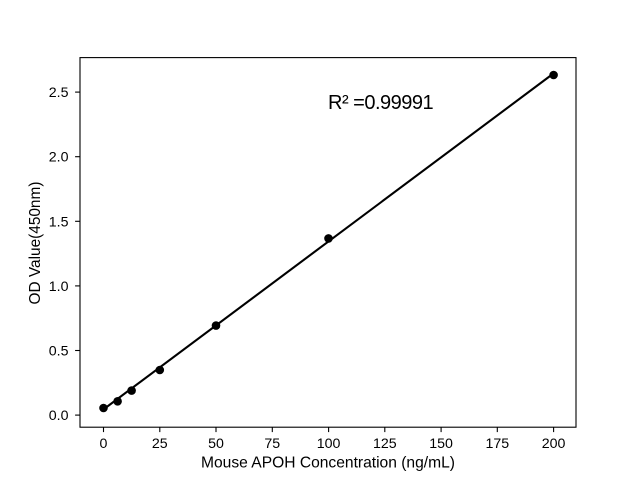 This screenshot has width=640, height=480. I want to click on svg-text:Mouse APOH Concentration (ng/m: Mouse APOH Concentration (ng/mL), so click(328, 462).